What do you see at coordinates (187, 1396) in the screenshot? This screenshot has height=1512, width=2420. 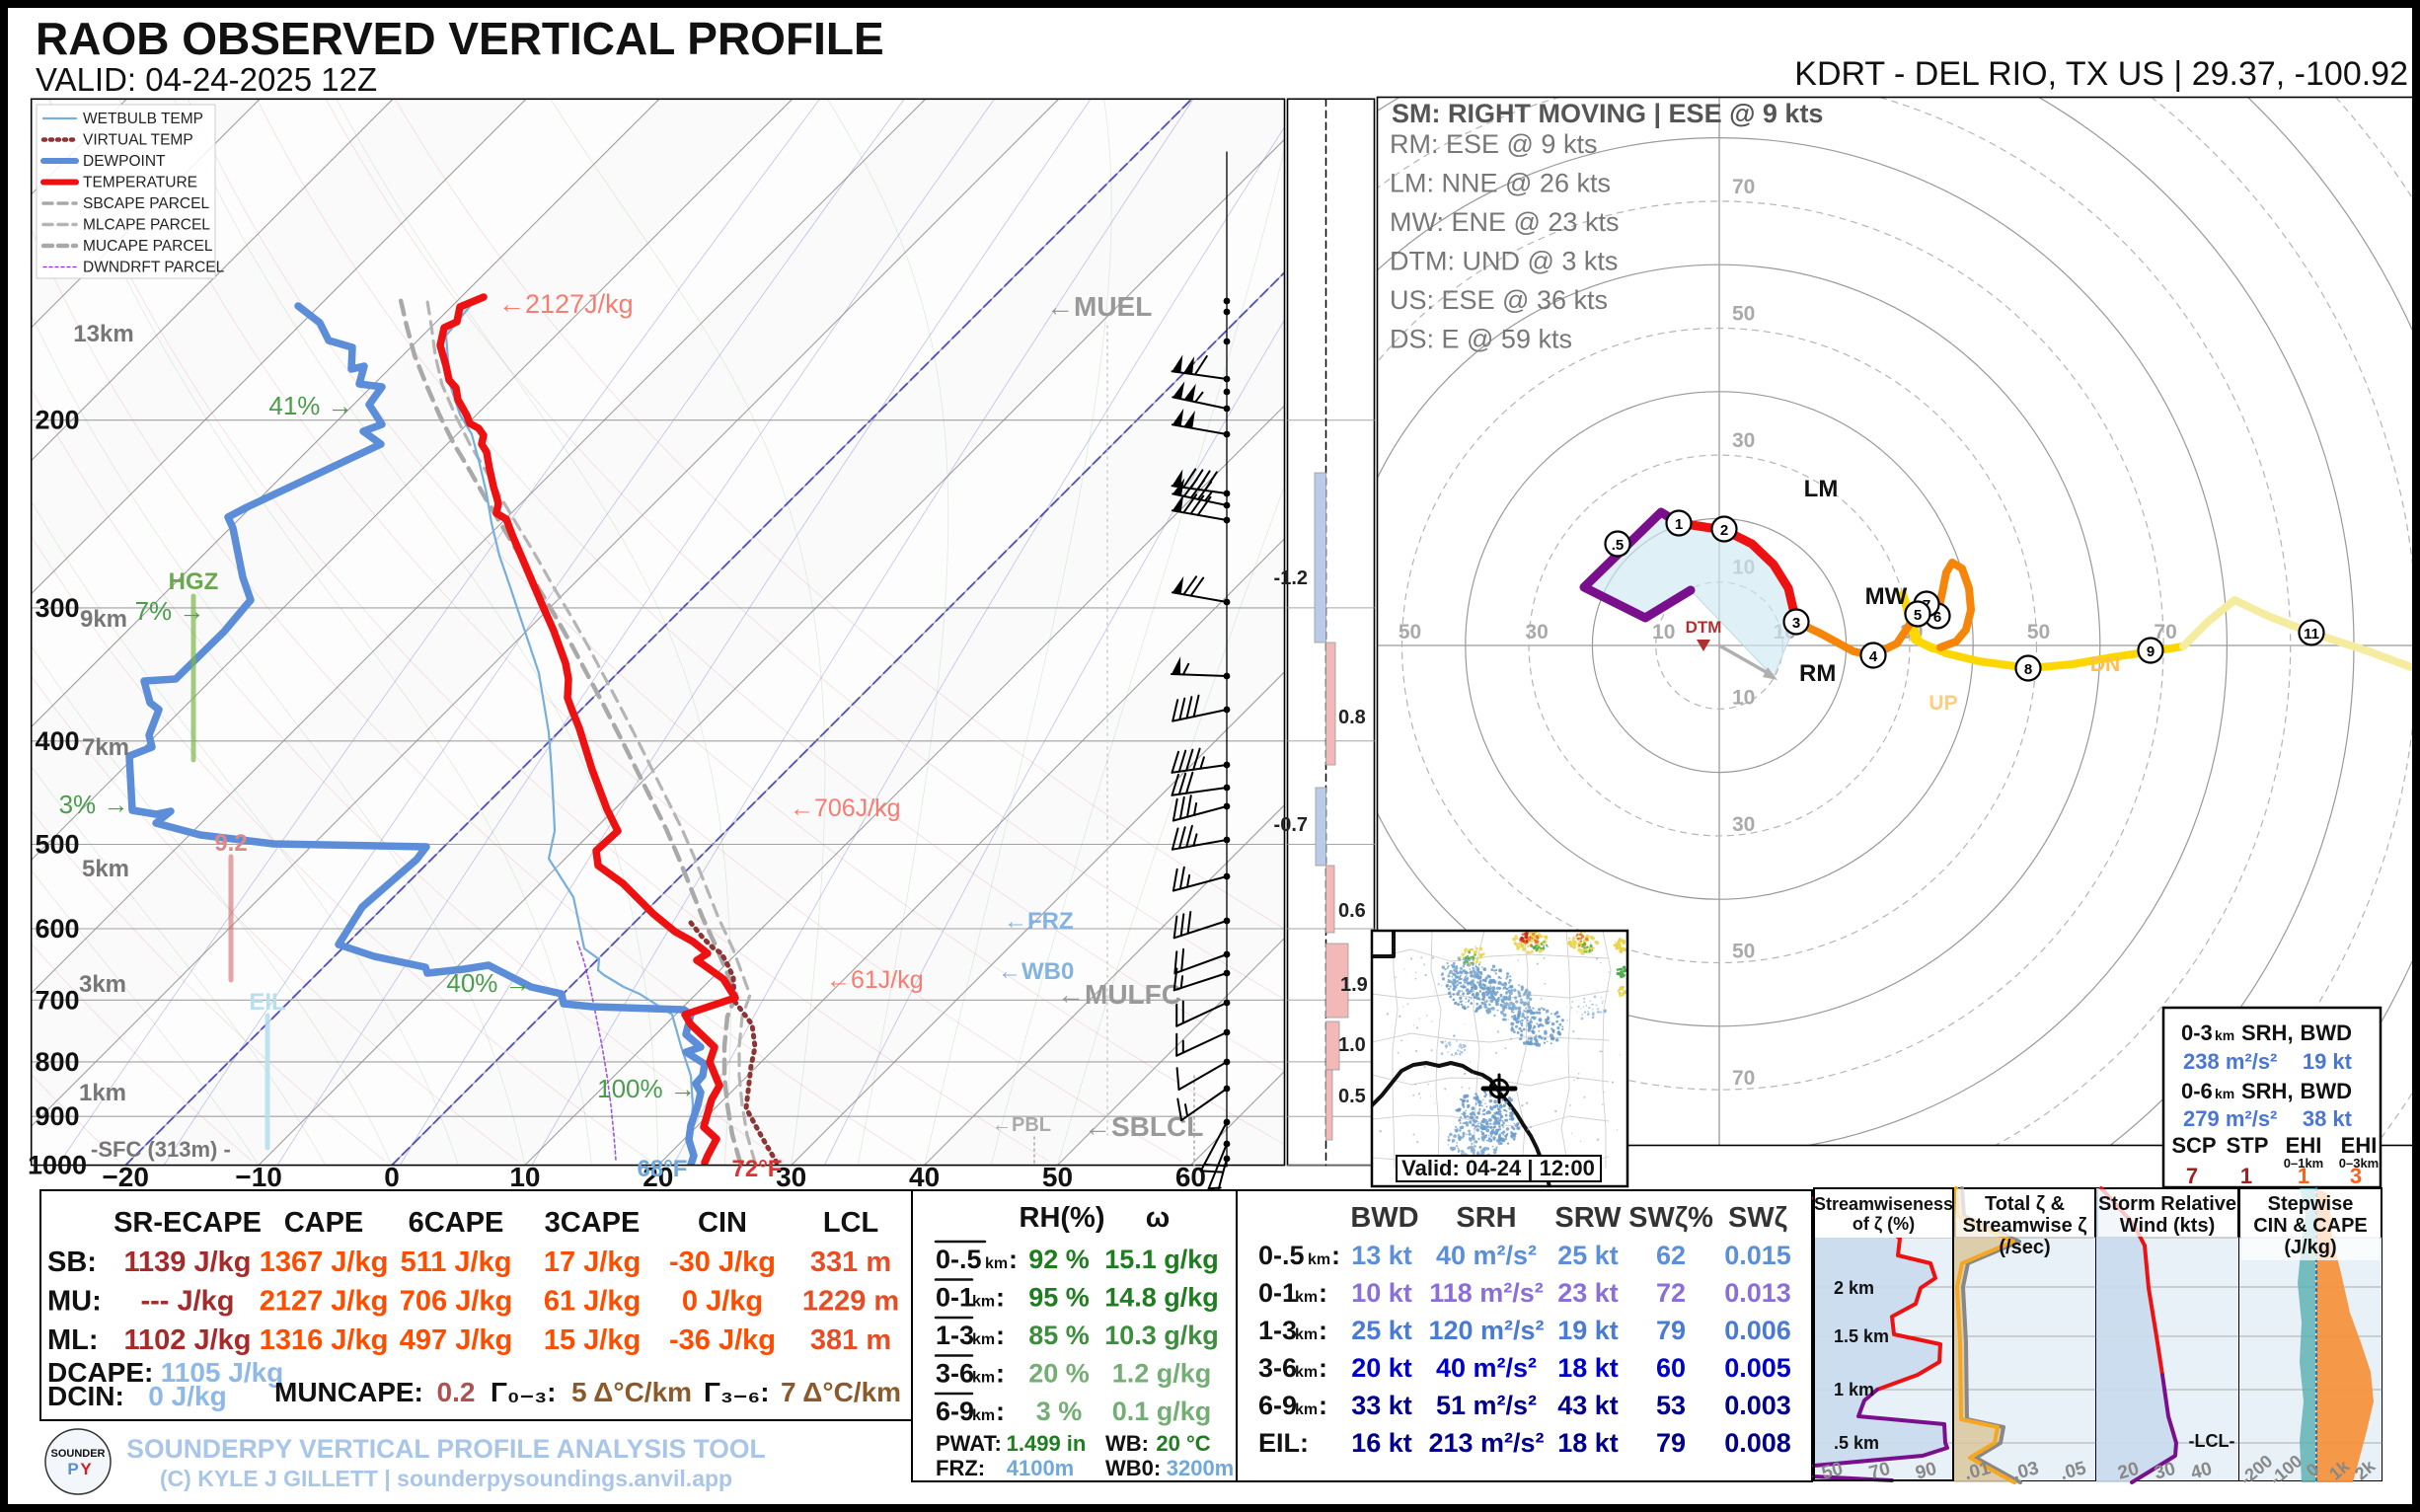 I see `svg-text: 0 J/kg` at bounding box center [187, 1396].